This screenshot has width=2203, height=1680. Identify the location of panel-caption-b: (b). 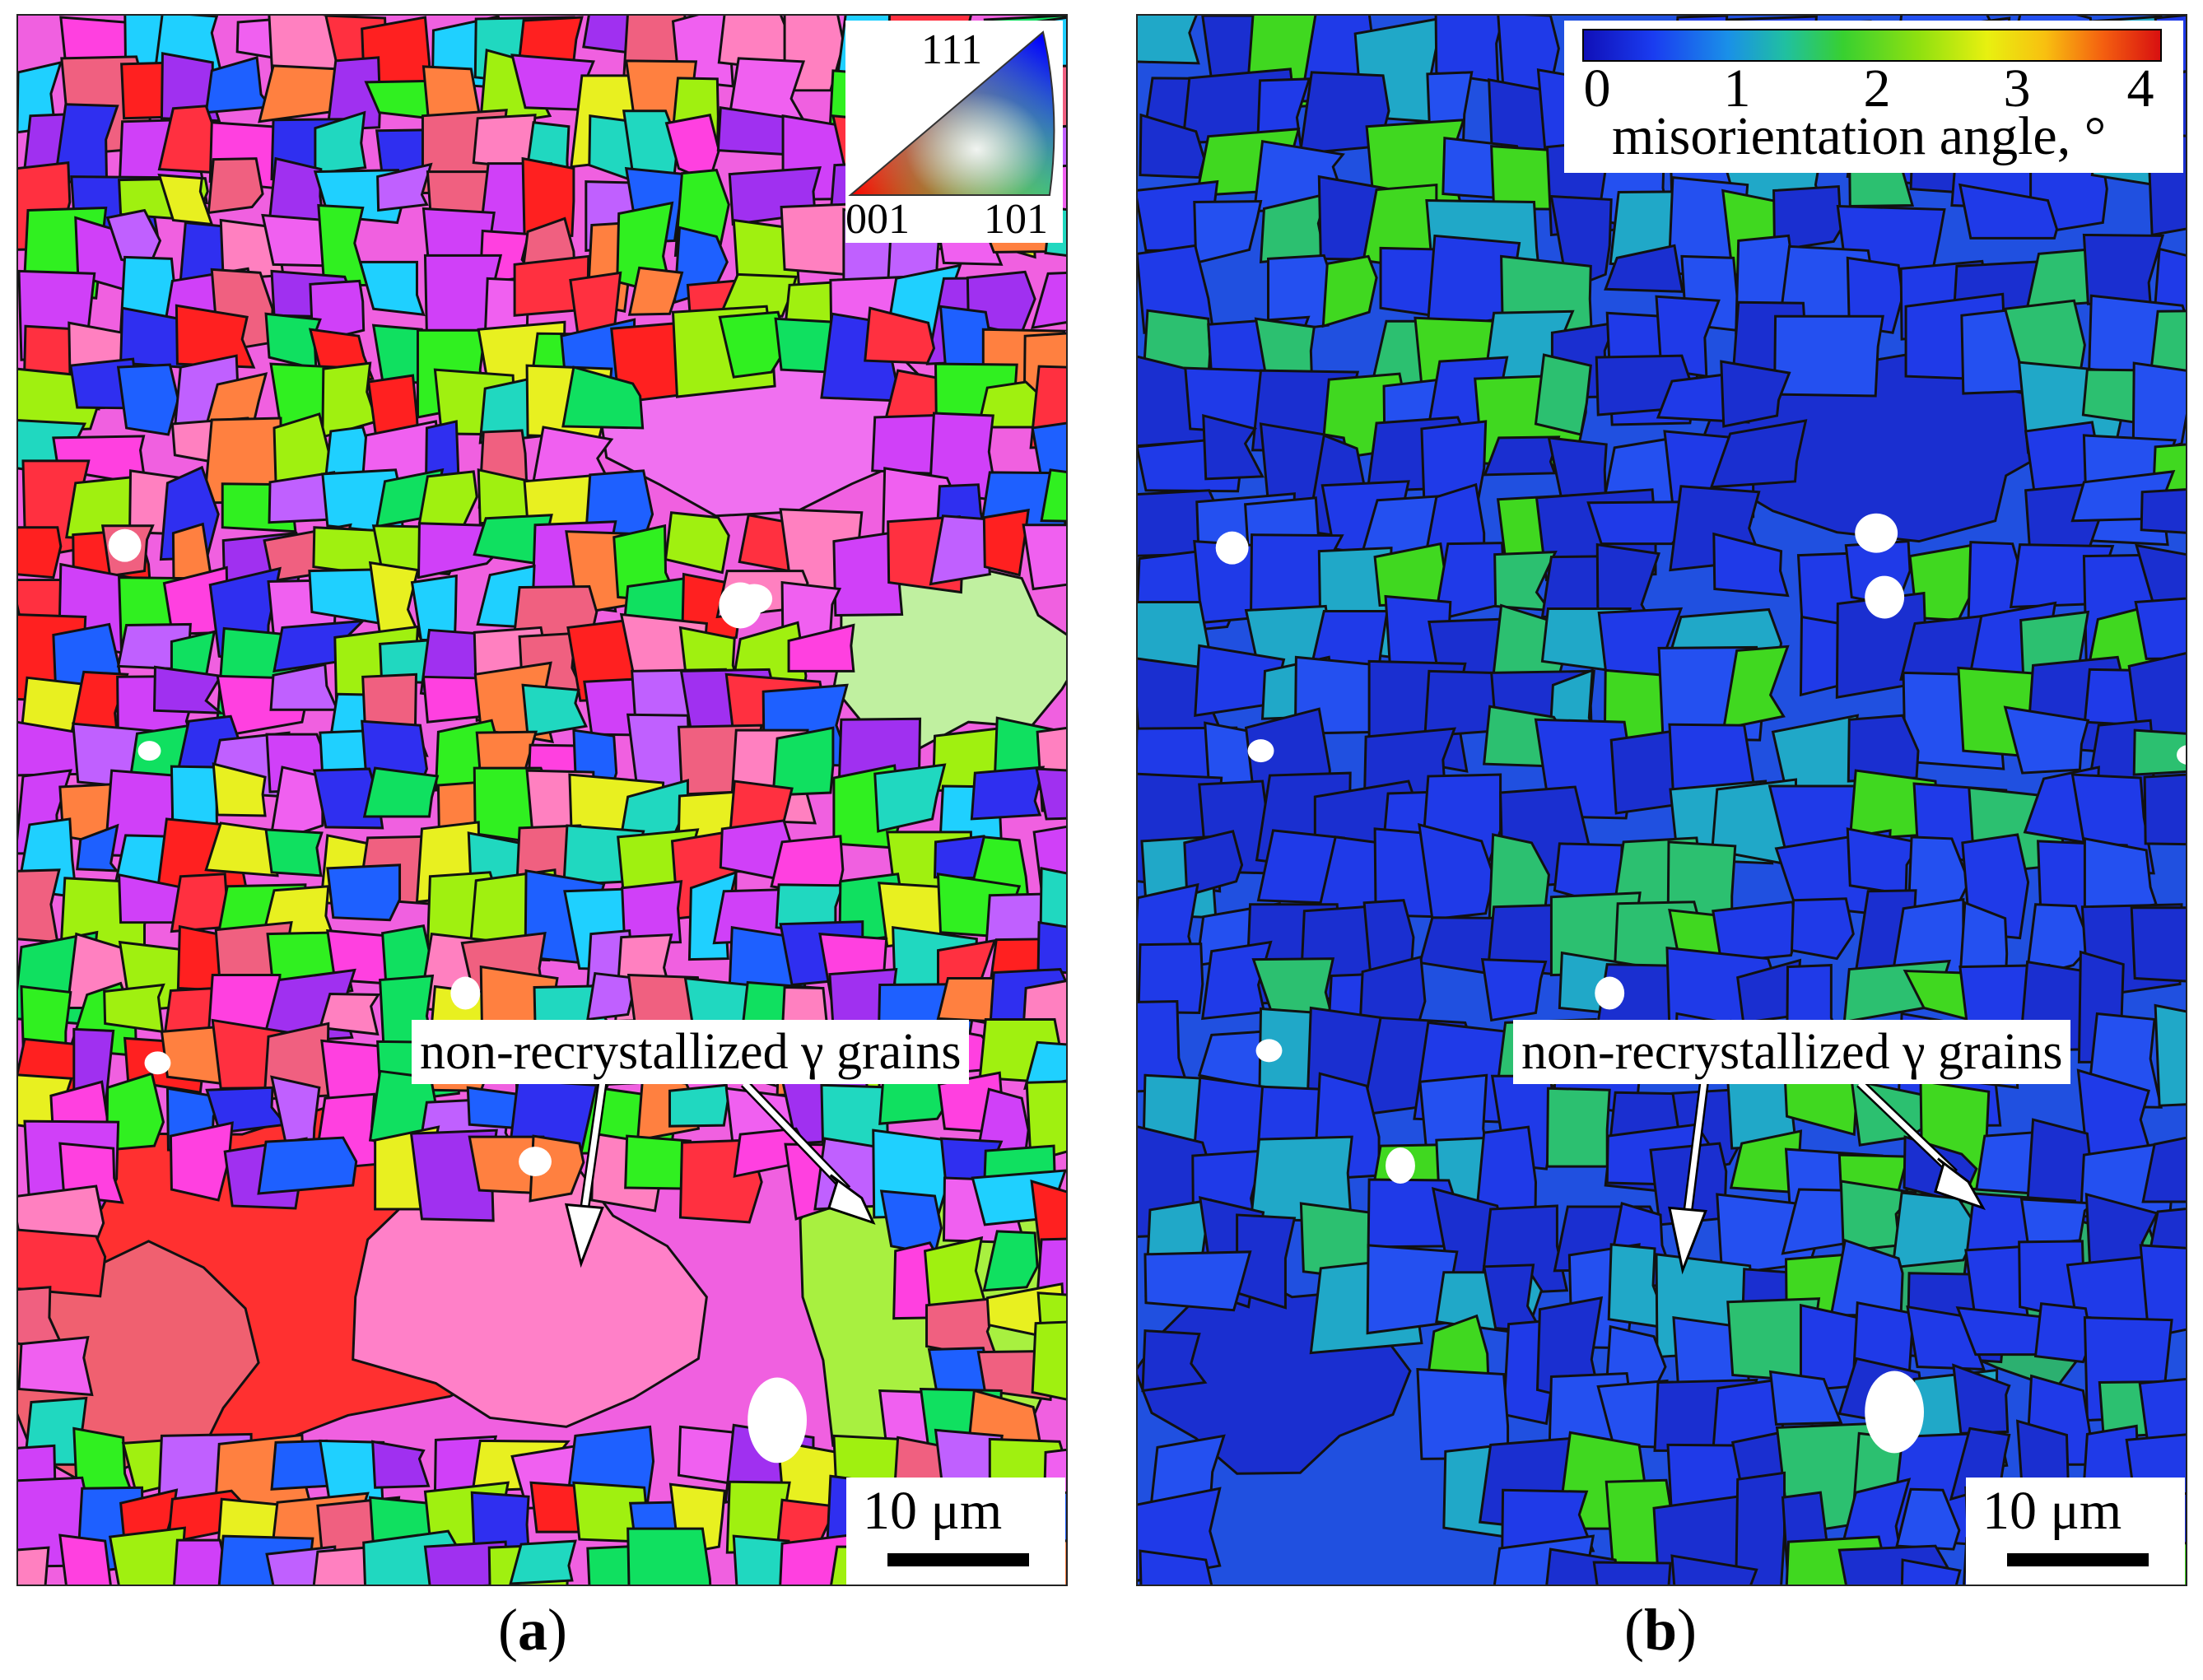
(1661, 1630).